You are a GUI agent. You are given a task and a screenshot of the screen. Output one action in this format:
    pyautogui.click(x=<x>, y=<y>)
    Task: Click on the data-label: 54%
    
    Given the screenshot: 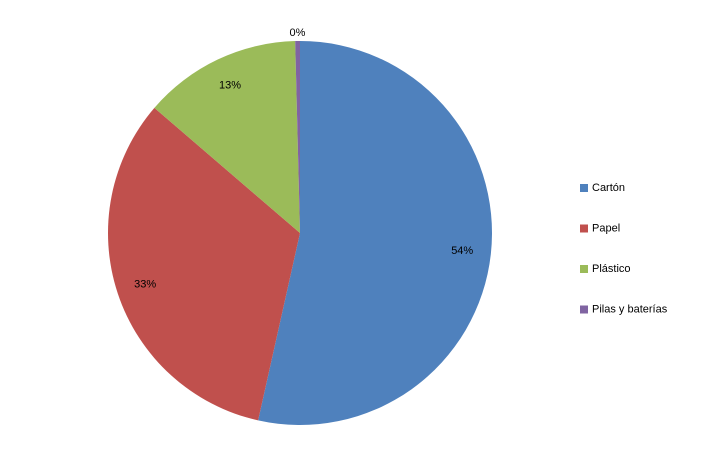 What is the action you would take?
    pyautogui.click(x=462, y=251)
    